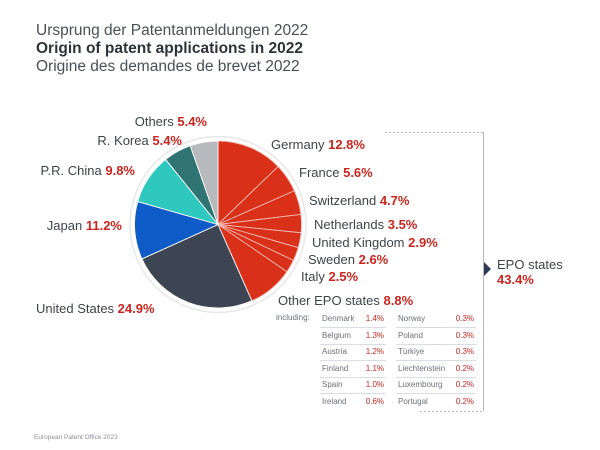 The height and width of the screenshot is (450, 600). Describe the element at coordinates (374, 318) in the screenshot. I see `breakdown-value: 1.4%` at that location.